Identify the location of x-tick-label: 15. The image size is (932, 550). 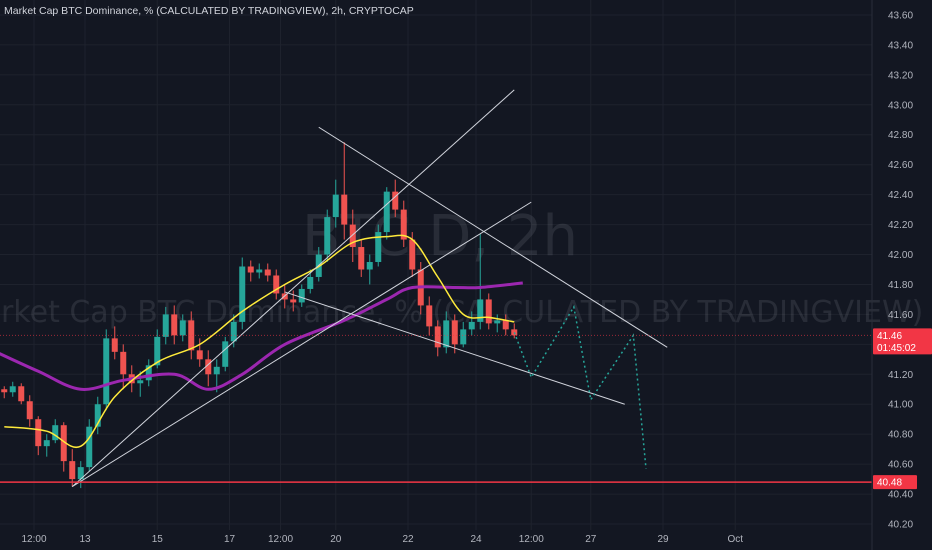
(158, 539).